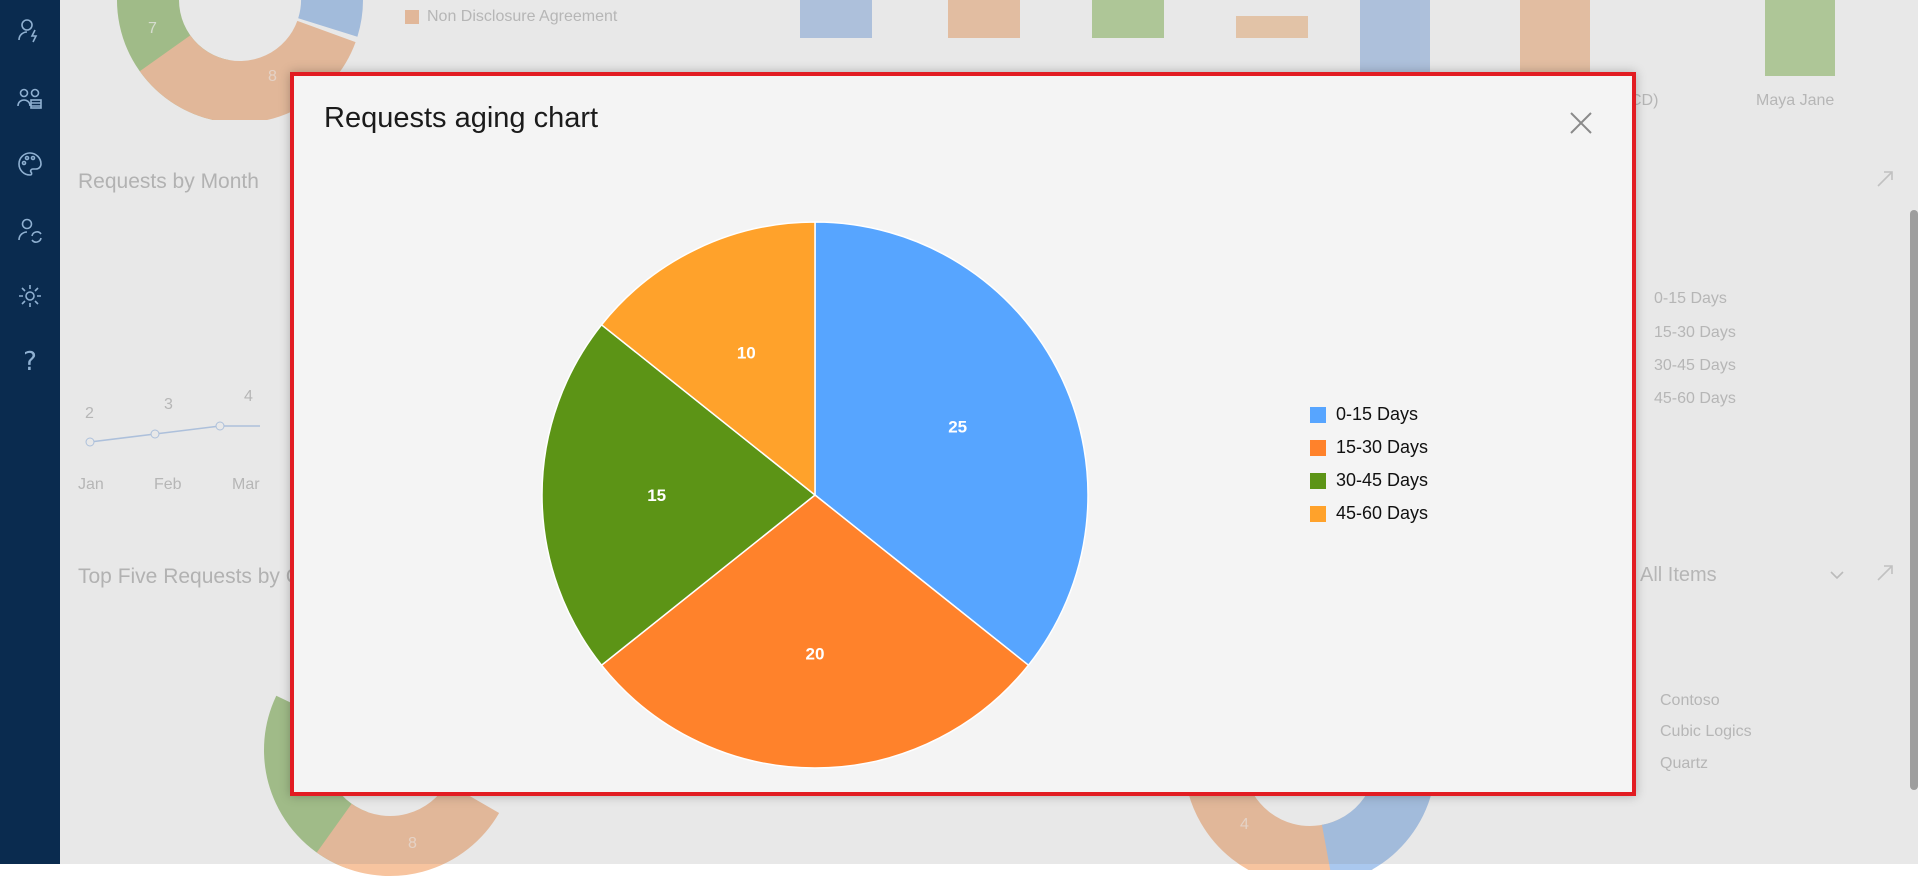 This screenshot has height=880, width=1918. I want to click on donut-chart-top, so click(240, 60).